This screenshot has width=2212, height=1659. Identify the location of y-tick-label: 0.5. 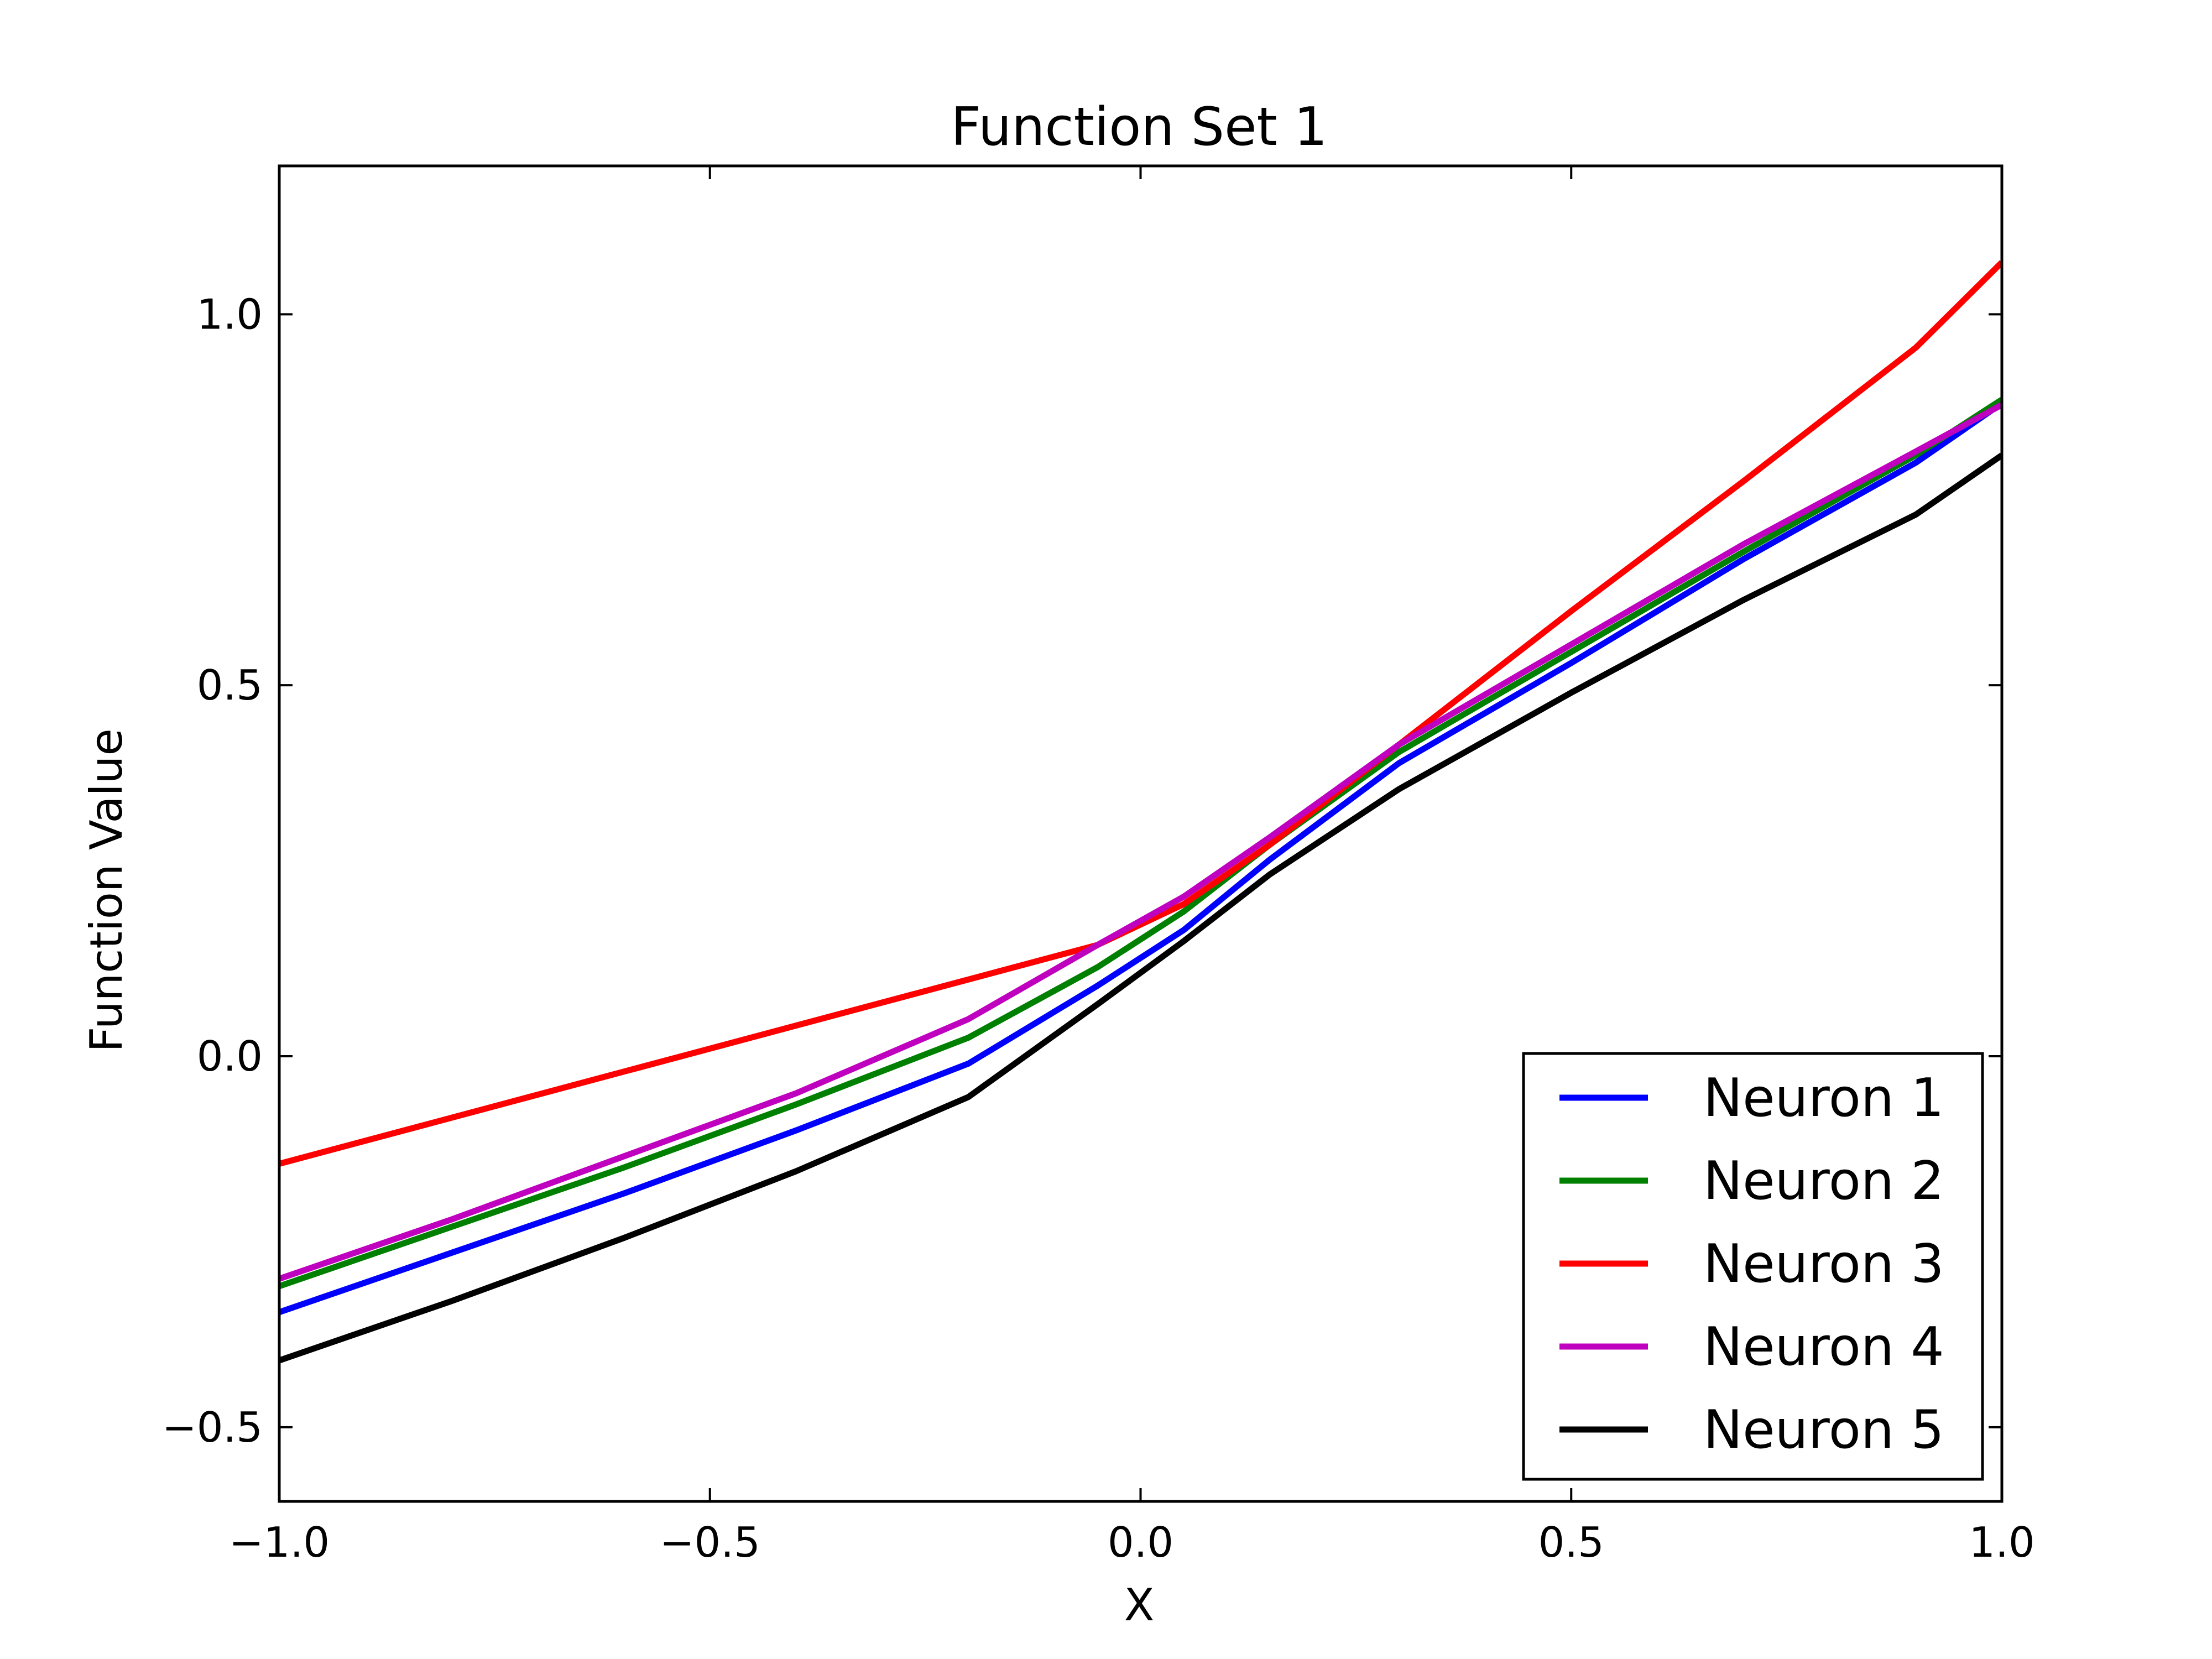
(230, 685).